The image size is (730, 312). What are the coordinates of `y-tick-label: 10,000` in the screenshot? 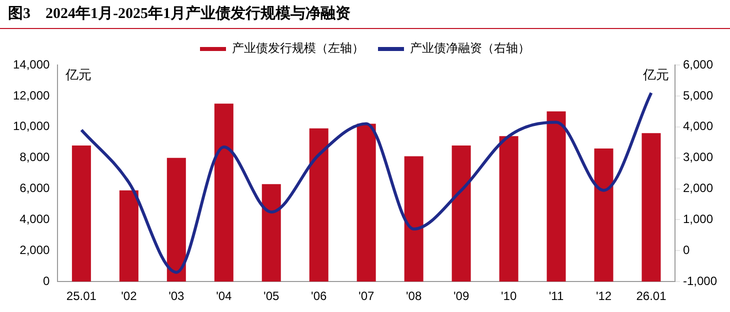 It's located at (31, 126).